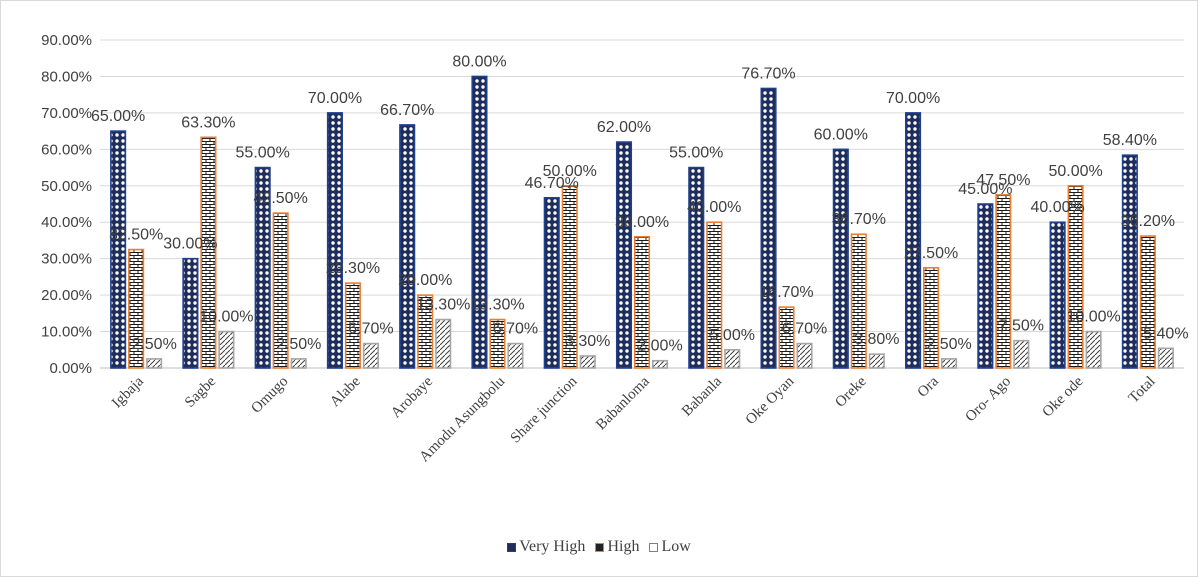 This screenshot has width=1198, height=577. What do you see at coordinates (1148, 221) in the screenshot?
I see `data-label-high-total: 36.20%` at bounding box center [1148, 221].